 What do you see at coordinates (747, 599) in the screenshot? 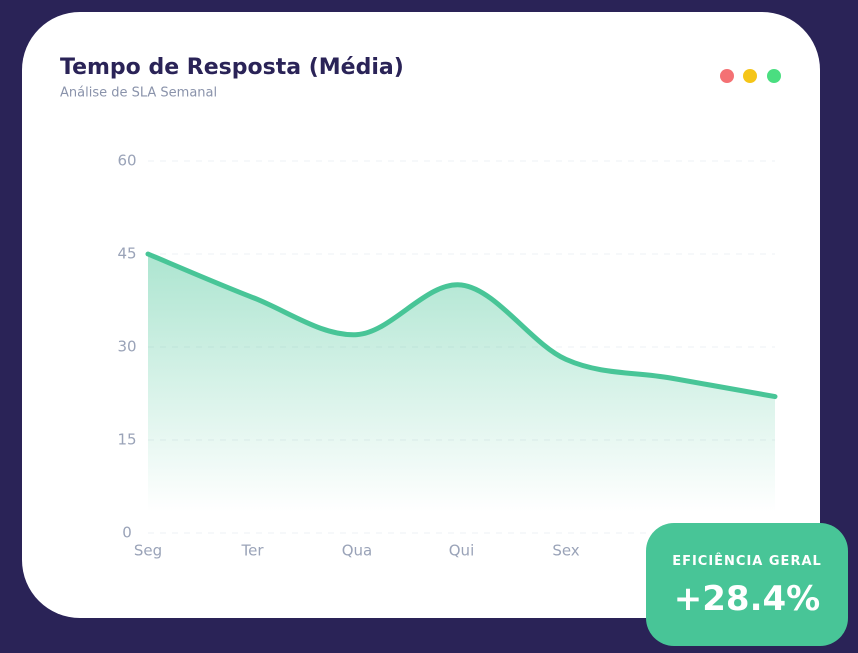
I see `badge-value: +28.4%` at bounding box center [747, 599].